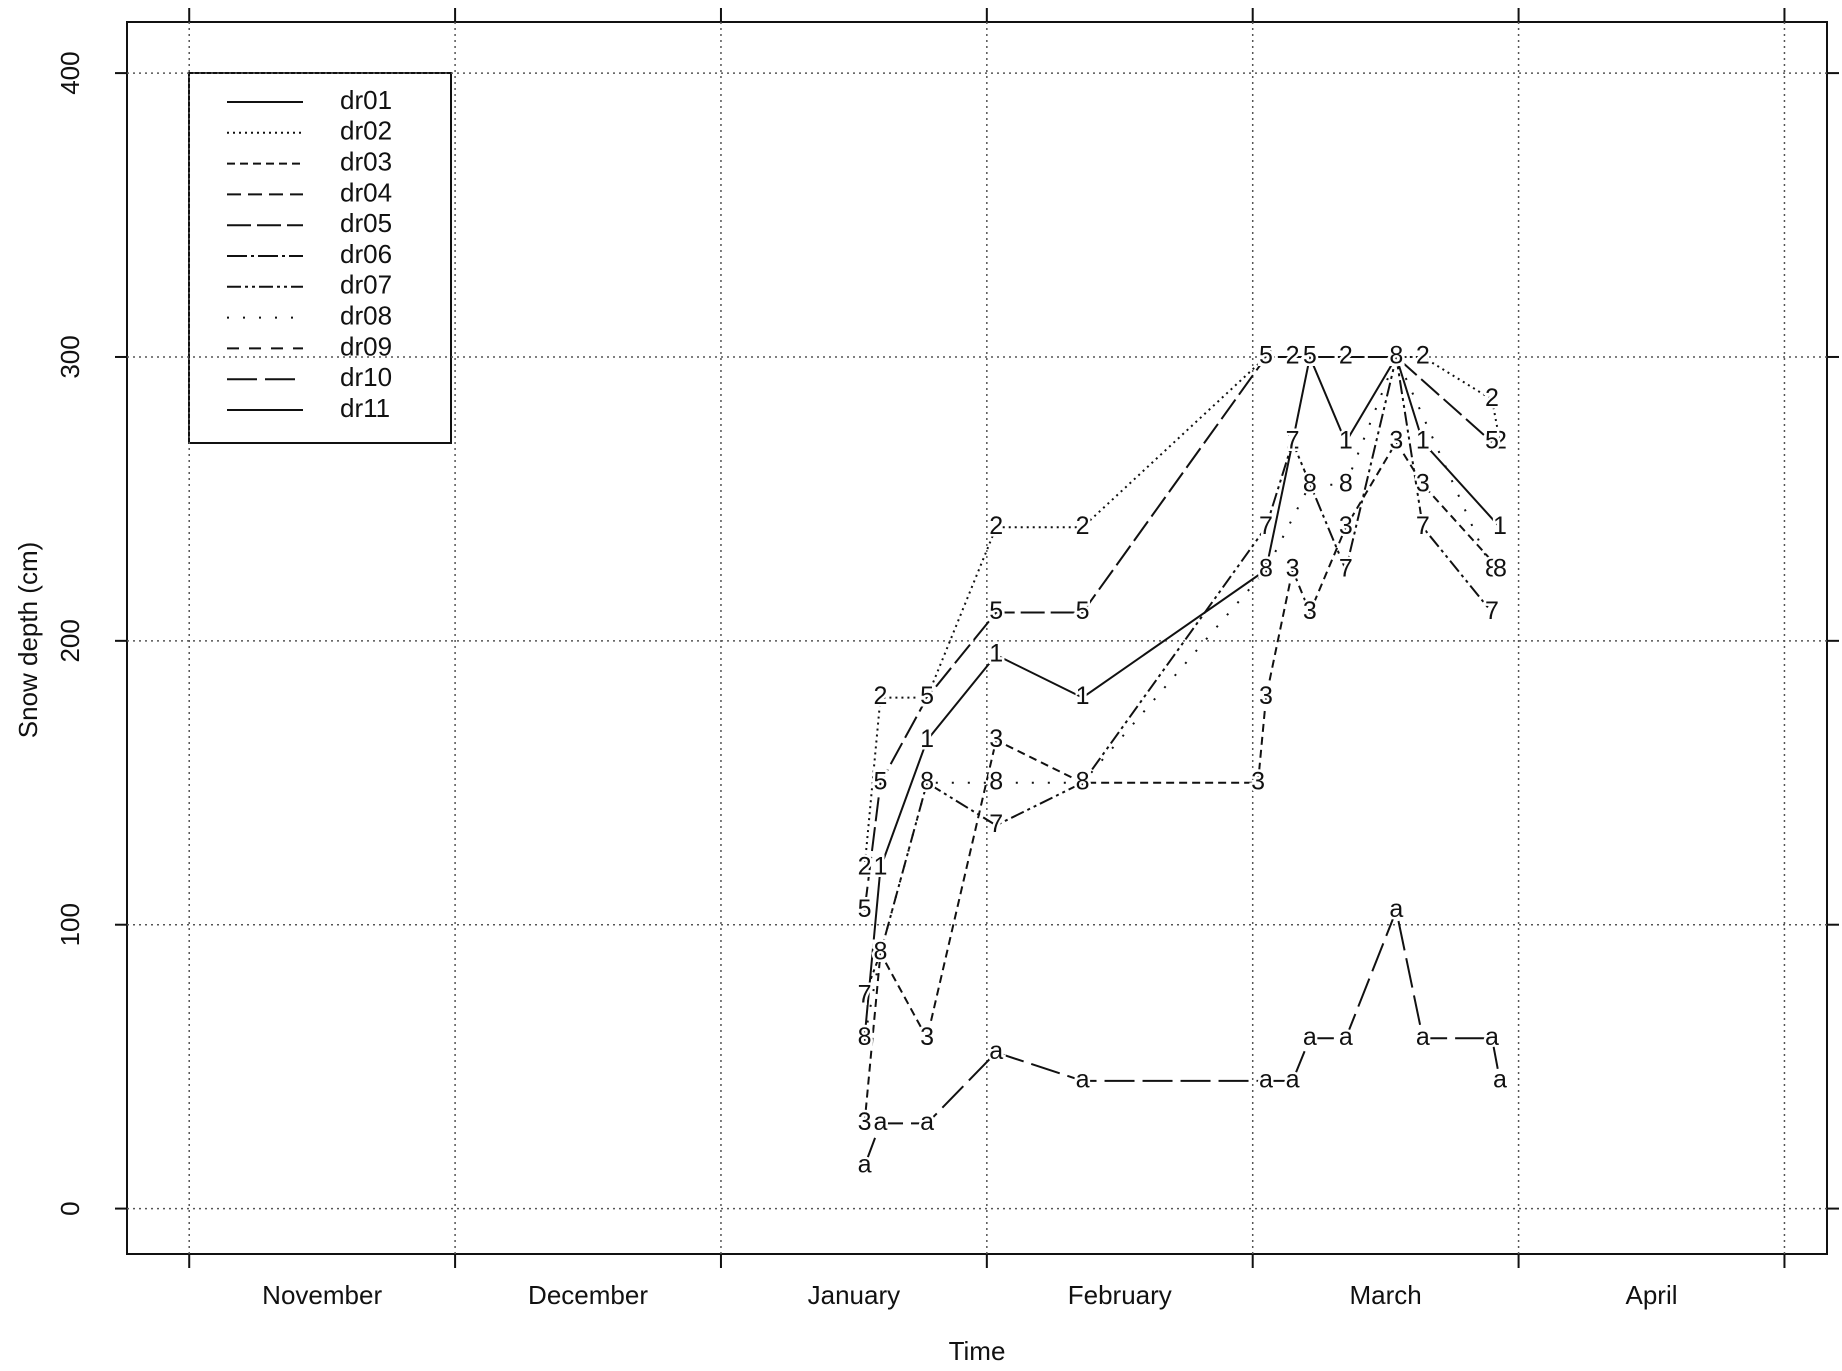 The height and width of the screenshot is (1371, 1842). Describe the element at coordinates (366, 100) in the screenshot. I see `legend-label: dr01` at that location.